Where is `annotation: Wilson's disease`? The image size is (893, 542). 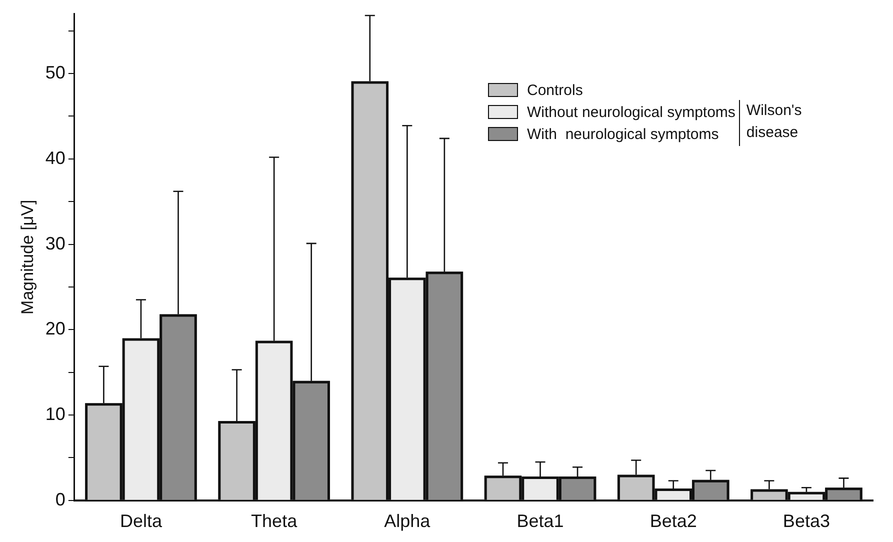 annotation: Wilson's disease is located at coordinates (774, 122).